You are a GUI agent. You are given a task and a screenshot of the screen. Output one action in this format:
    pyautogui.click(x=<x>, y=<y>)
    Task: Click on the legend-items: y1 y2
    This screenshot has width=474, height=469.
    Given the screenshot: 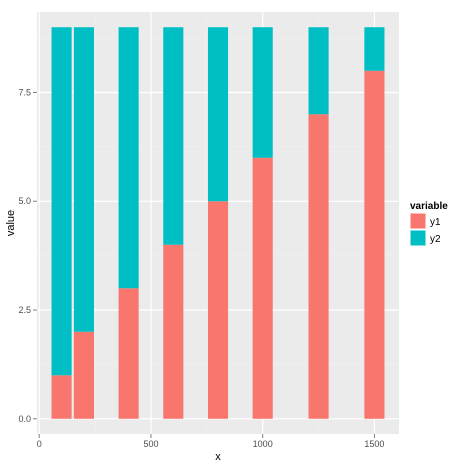 What is the action you would take?
    pyautogui.click(x=425, y=229)
    